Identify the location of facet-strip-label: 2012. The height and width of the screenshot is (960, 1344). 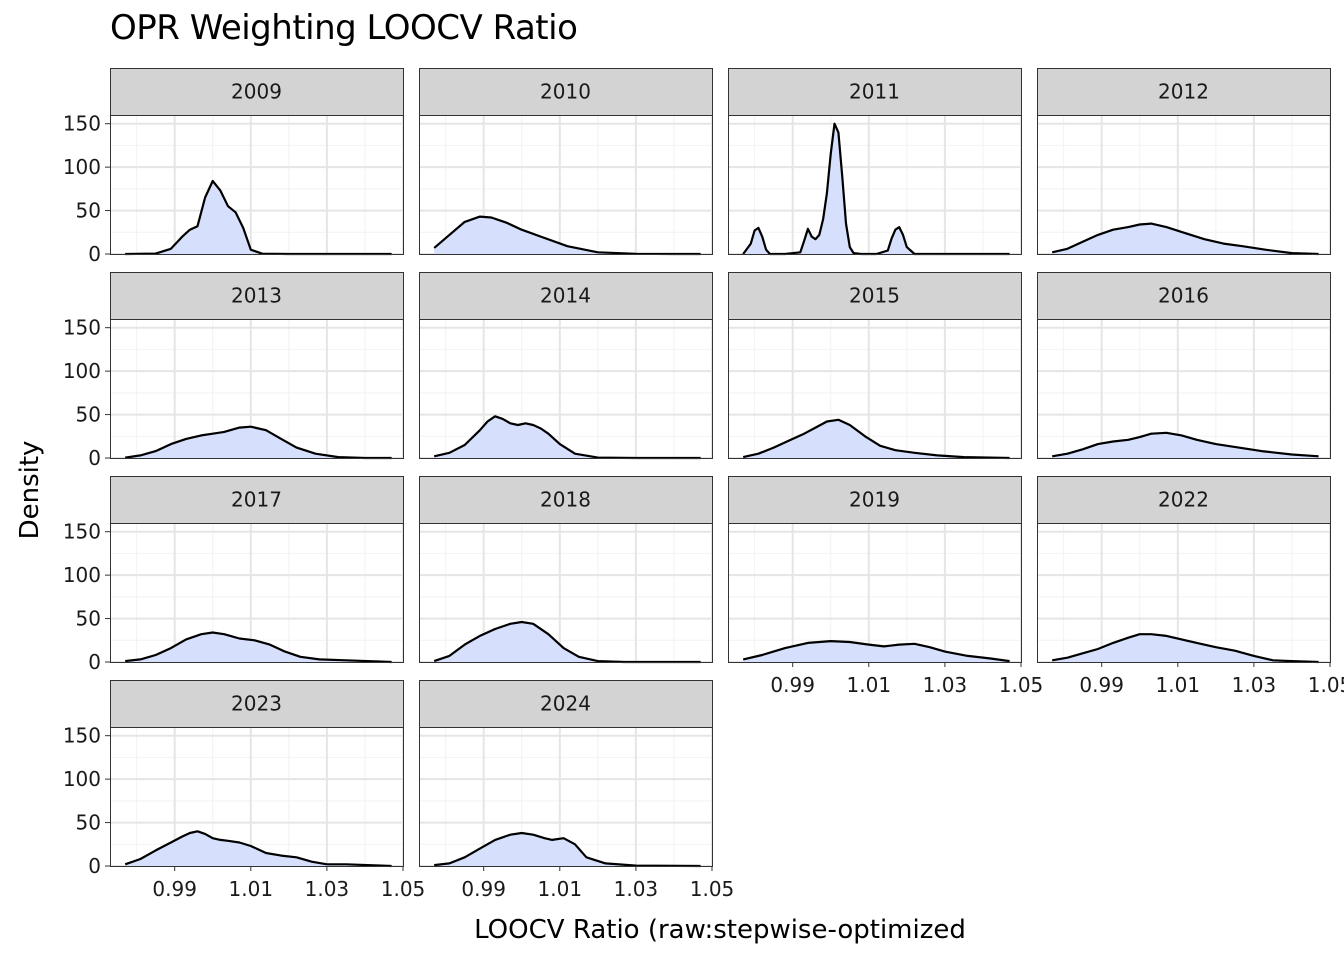
(1183, 92).